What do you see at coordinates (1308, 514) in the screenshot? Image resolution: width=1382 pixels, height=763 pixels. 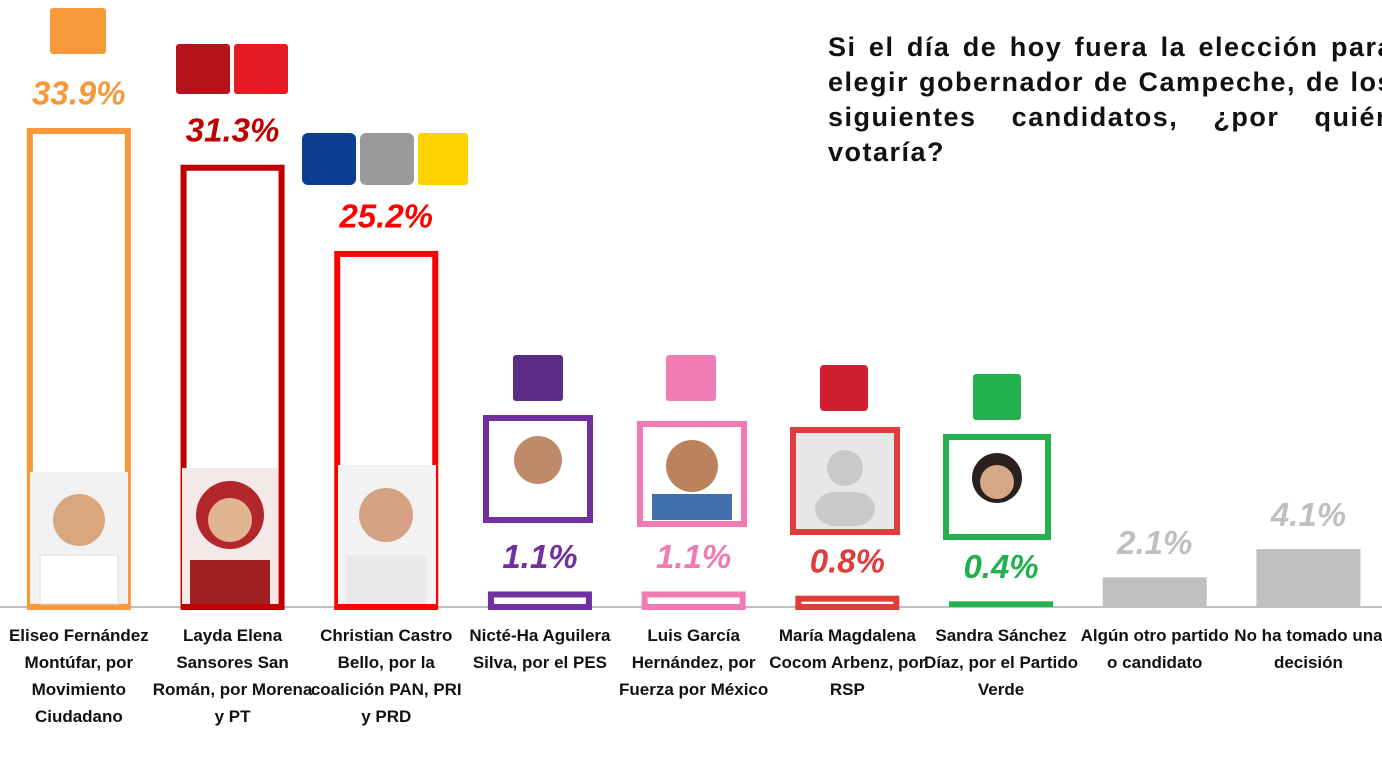 I see `data-label: 4.1%` at bounding box center [1308, 514].